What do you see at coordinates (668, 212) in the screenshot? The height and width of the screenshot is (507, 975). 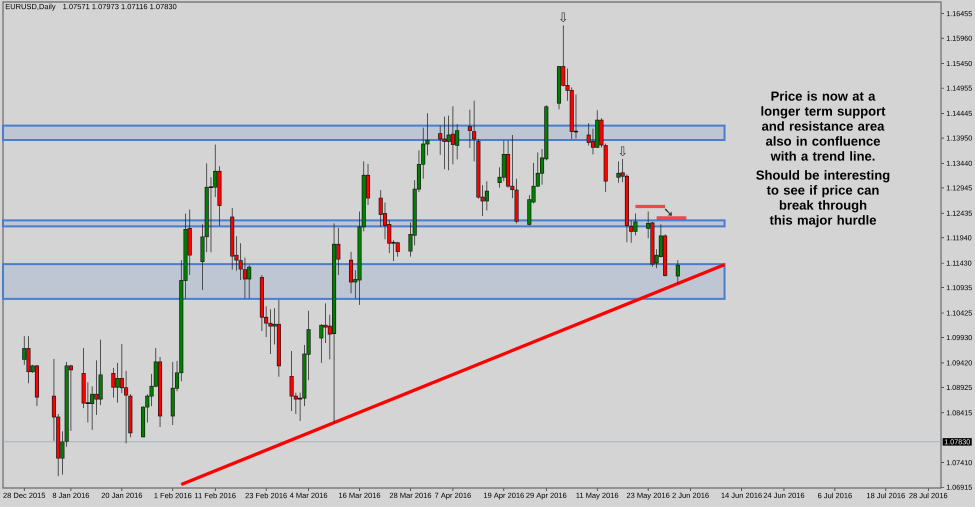 I see `annotation: ➘` at bounding box center [668, 212].